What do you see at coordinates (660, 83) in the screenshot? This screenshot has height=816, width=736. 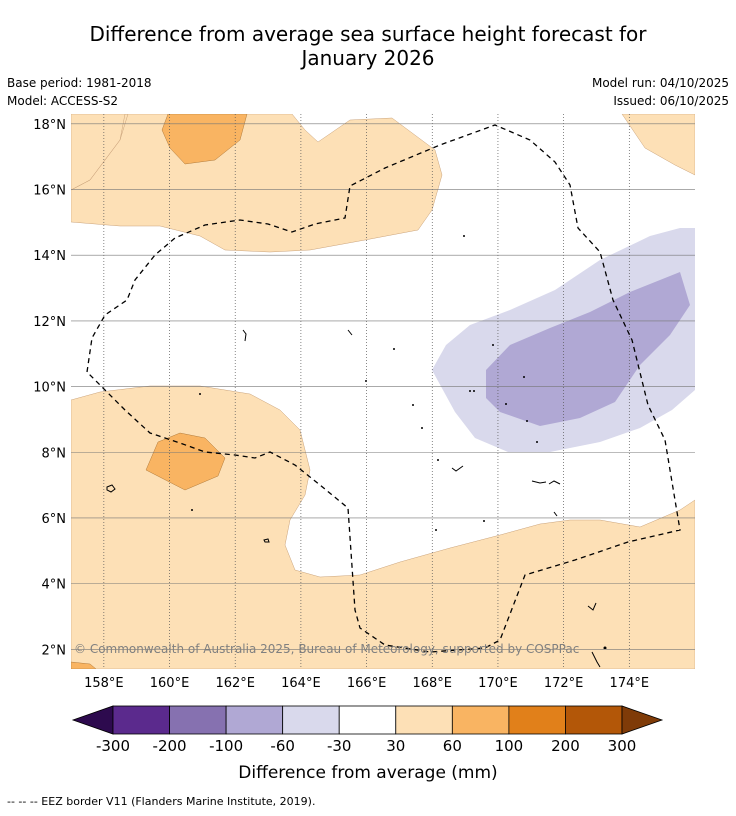 I see `model-run: Model run: 04/10/2025` at bounding box center [660, 83].